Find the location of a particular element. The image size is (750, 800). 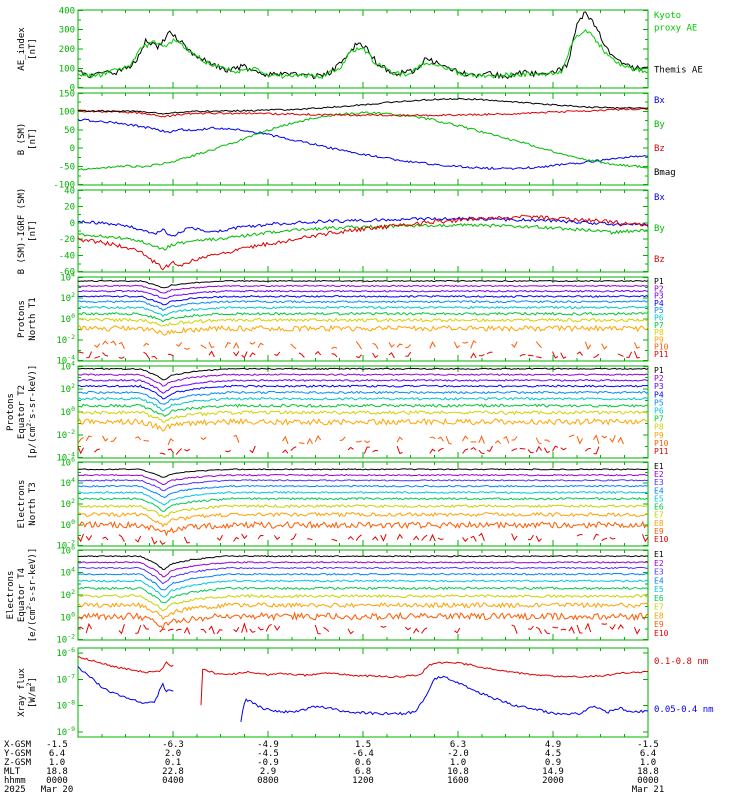

series-P10 is located at coordinates (350, 440).